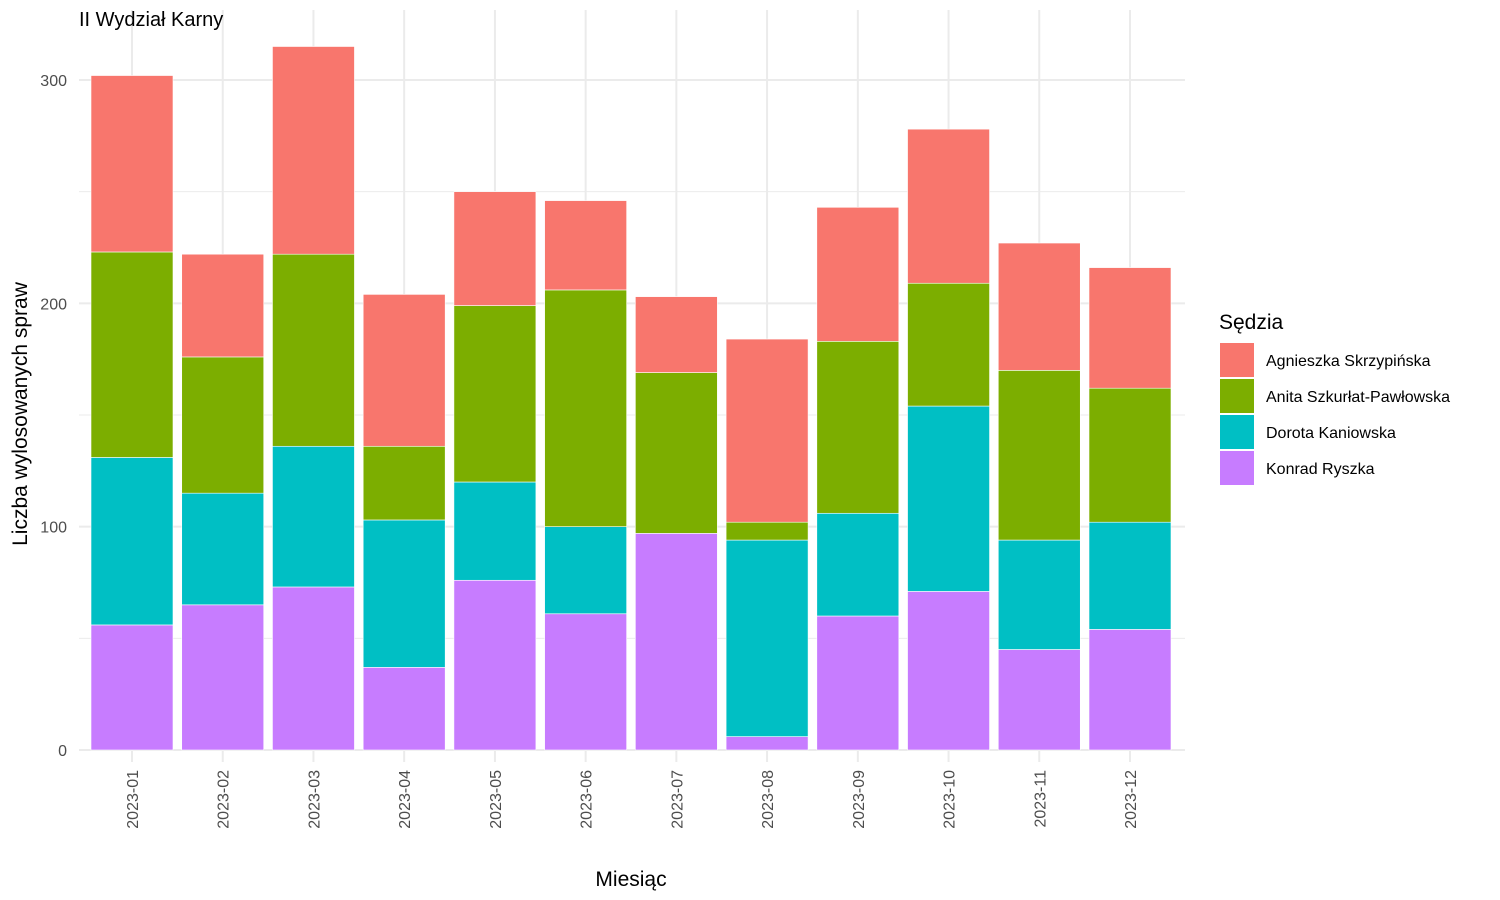  I want to click on y-tick-label: 100, so click(53, 528).